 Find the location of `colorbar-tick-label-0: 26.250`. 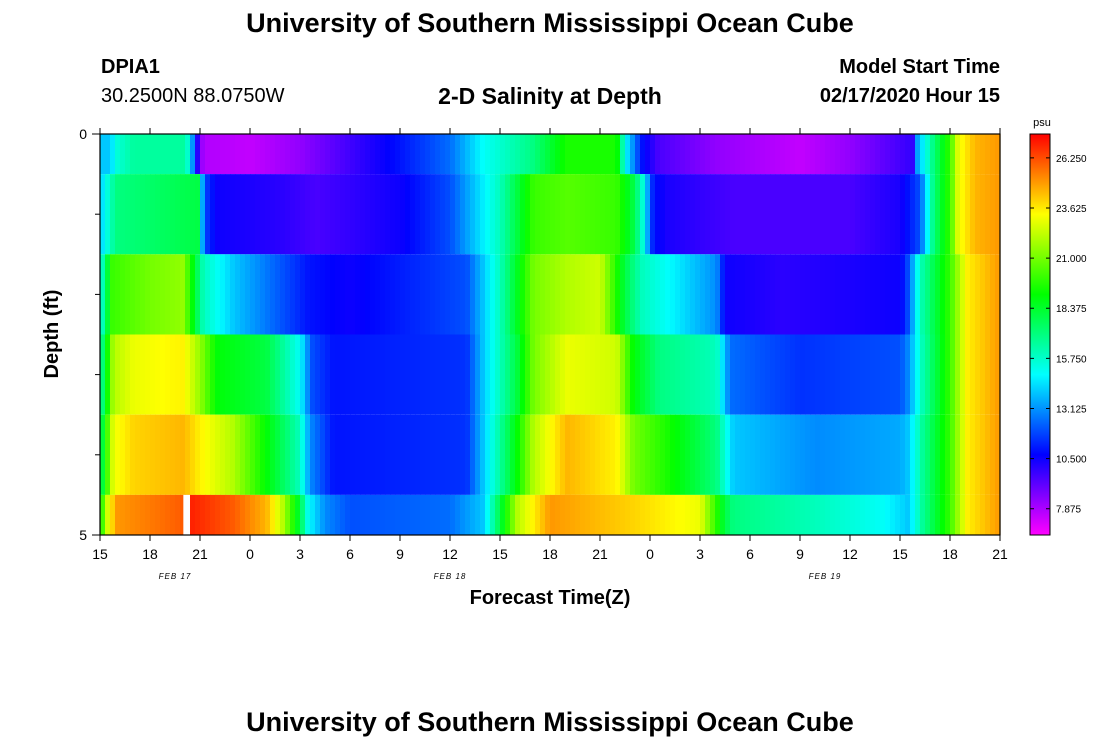

colorbar-tick-label-0: 26.250 is located at coordinates (1071, 159).